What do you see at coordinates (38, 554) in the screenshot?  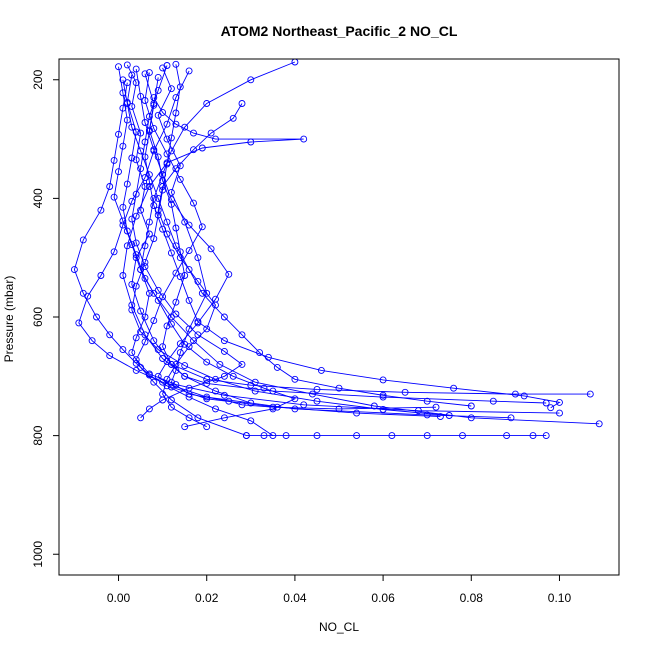 I see `y-tick-label: 1000` at bounding box center [38, 554].